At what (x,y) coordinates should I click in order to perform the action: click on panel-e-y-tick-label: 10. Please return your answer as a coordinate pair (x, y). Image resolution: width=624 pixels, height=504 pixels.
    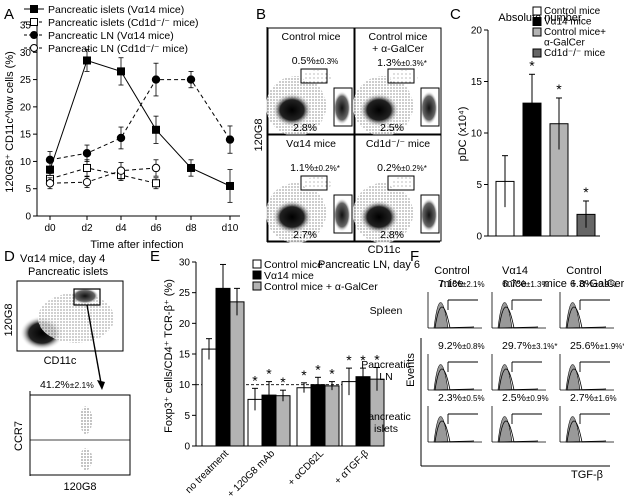
    Looking at the image, I should click on (185, 385).